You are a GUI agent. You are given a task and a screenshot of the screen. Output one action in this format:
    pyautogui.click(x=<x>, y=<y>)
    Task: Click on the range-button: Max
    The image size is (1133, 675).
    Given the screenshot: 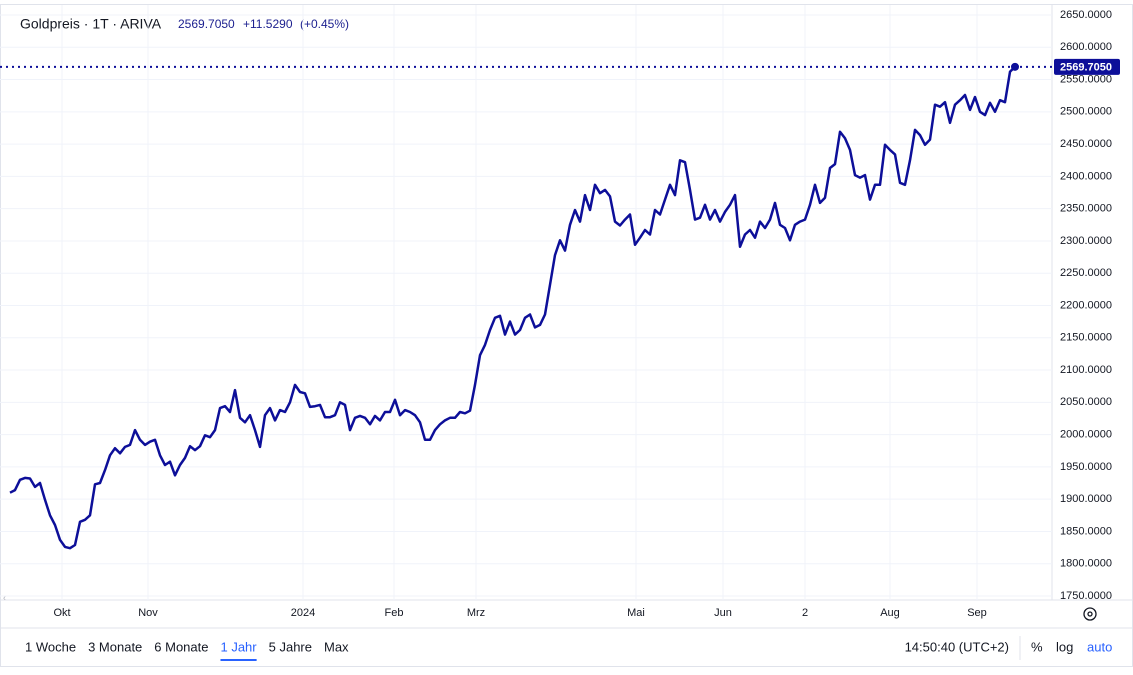 What is the action you would take?
    pyautogui.click(x=336, y=646)
    